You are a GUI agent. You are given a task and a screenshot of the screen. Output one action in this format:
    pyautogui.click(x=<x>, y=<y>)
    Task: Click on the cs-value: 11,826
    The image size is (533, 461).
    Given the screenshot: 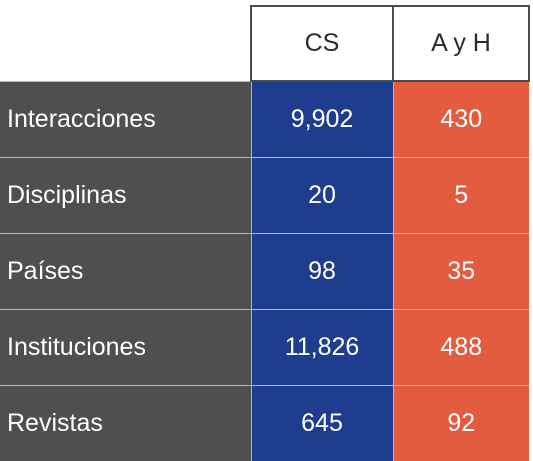 What is the action you would take?
    pyautogui.click(x=321, y=346)
    